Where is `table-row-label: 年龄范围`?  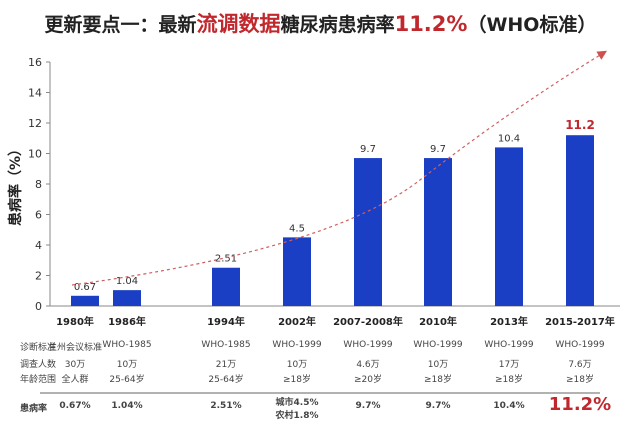 table-row-label: 年龄范围 is located at coordinates (38, 380).